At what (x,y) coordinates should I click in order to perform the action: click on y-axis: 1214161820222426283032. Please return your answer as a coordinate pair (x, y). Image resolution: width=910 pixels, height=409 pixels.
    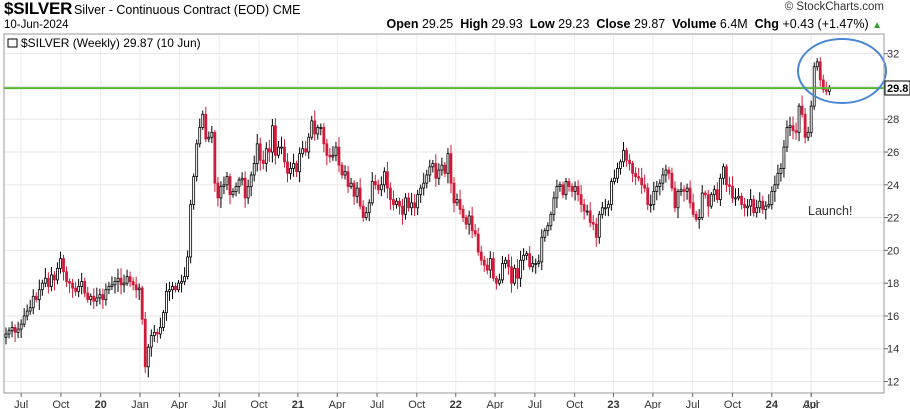
    Looking at the image, I should click on (891, 219).